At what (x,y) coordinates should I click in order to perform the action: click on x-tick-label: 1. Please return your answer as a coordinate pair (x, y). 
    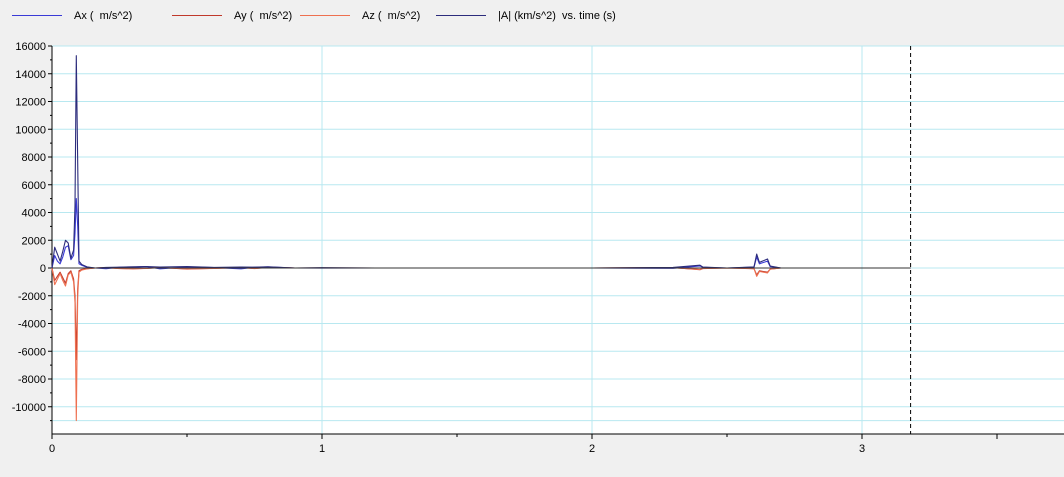
    Looking at the image, I should click on (322, 449).